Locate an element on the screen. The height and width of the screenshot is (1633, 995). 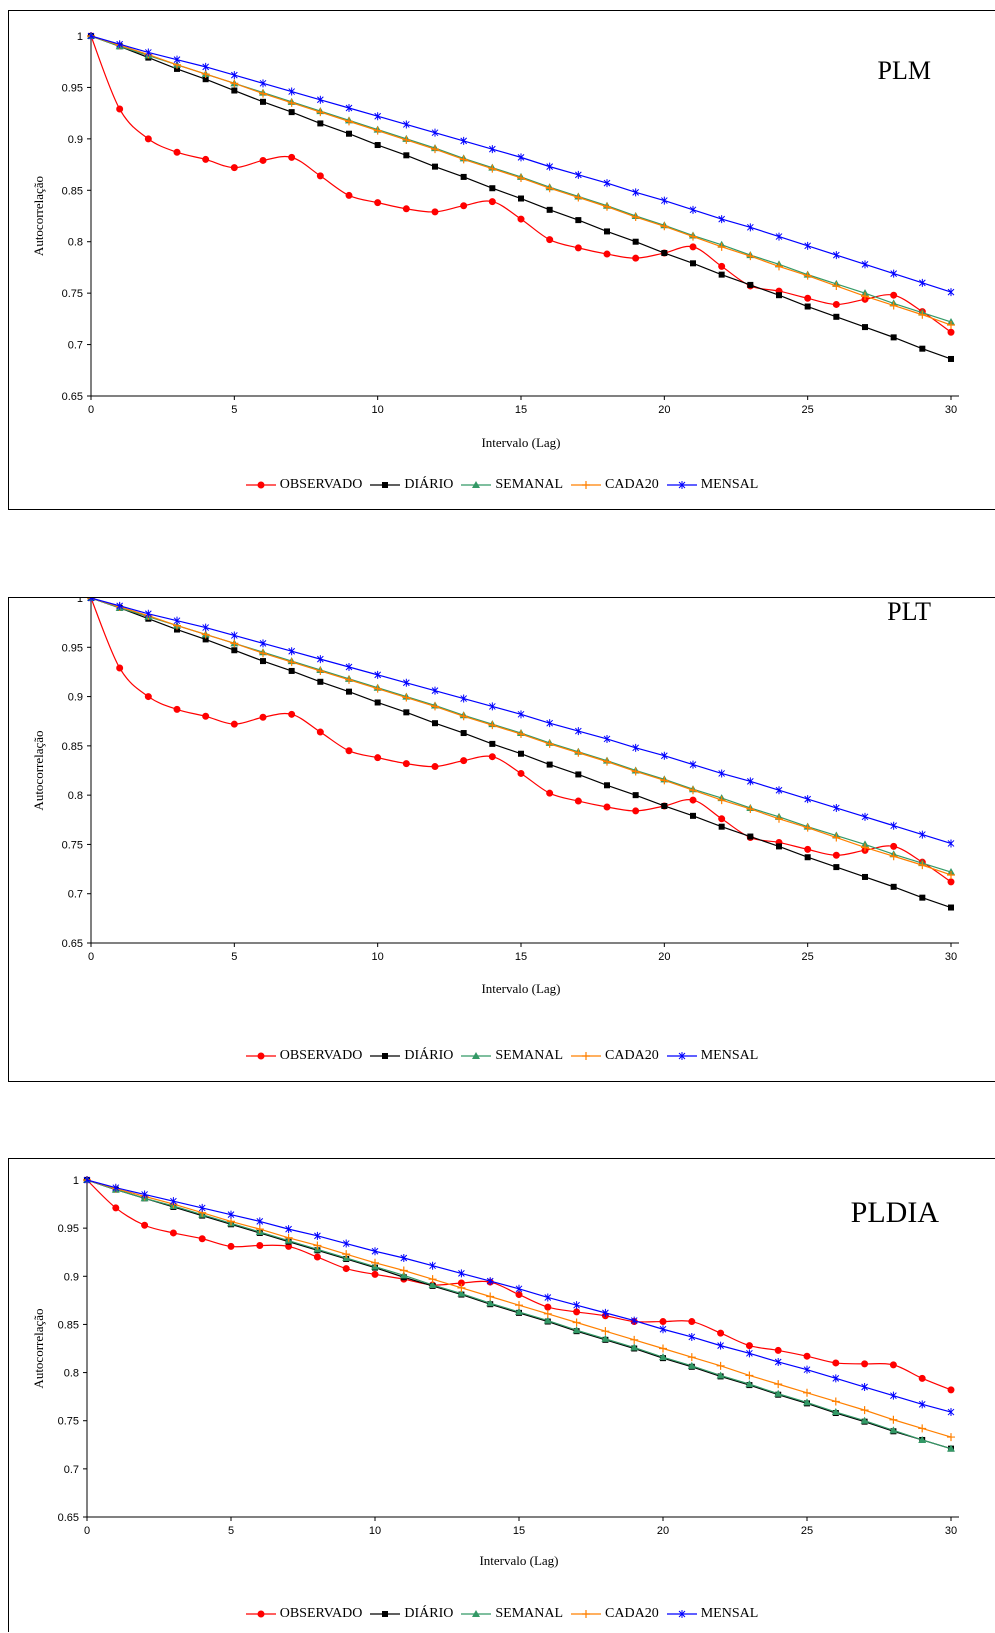
chart-plt-ytick-label: 0.8 is located at coordinates (75, 796).